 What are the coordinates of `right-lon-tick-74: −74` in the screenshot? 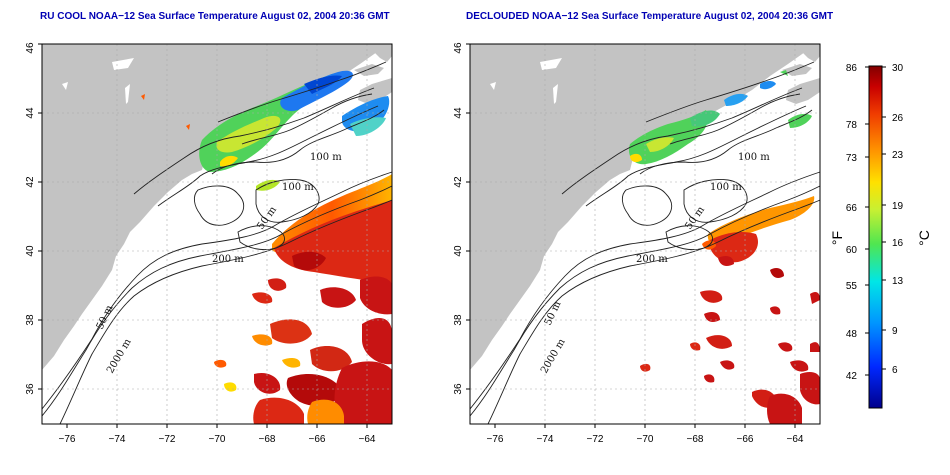 It's located at (545, 439).